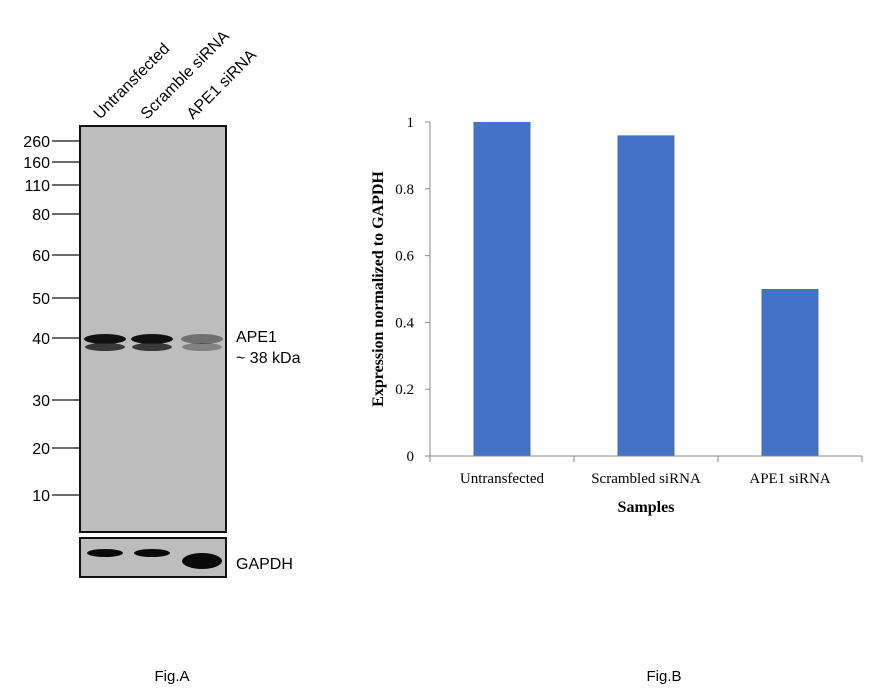 Image resolution: width=885 pixels, height=695 pixels. I want to click on y-axis-label: Expression normalized to GAPDH, so click(378, 289).